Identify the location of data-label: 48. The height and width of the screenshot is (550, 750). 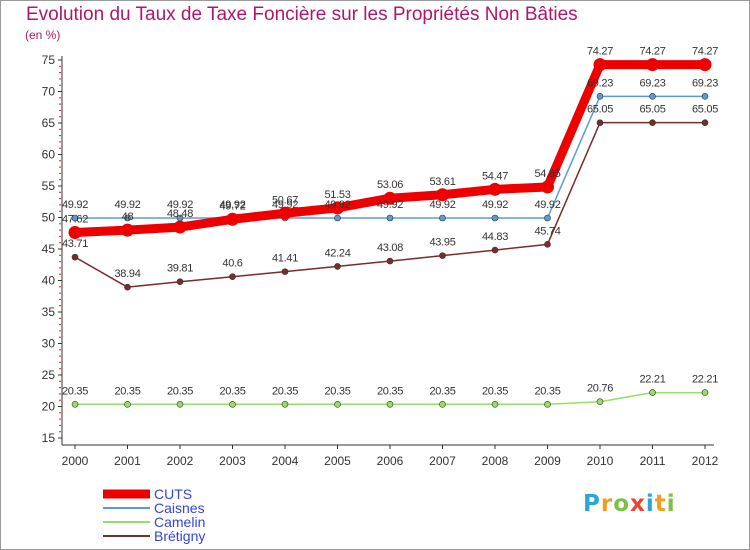
(128, 217).